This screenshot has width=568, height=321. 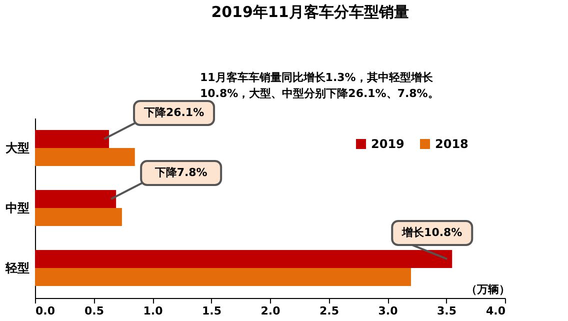 I want to click on chart-title: 2019年11月客车分车型销量, so click(x=310, y=12).